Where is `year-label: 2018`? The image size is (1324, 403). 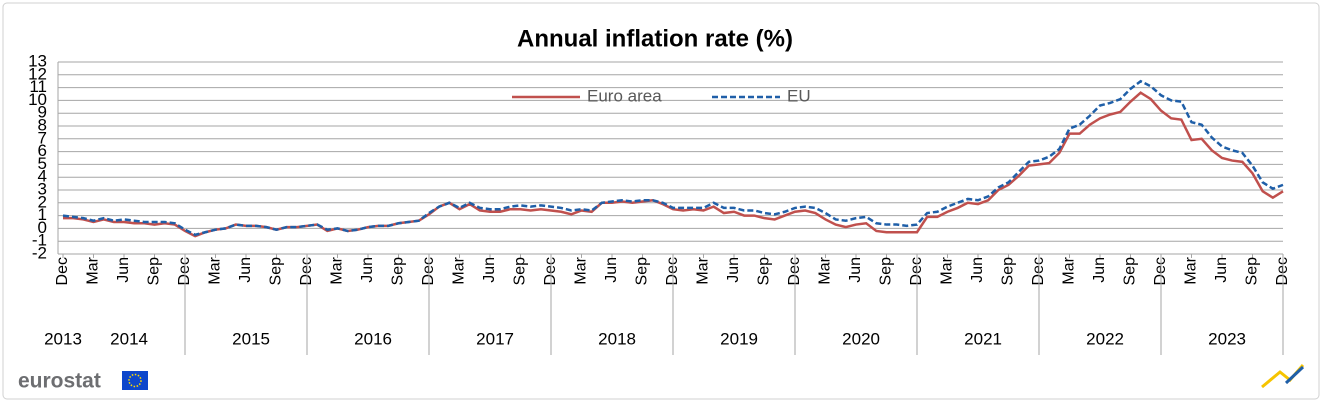 year-label: 2018 is located at coordinates (617, 338).